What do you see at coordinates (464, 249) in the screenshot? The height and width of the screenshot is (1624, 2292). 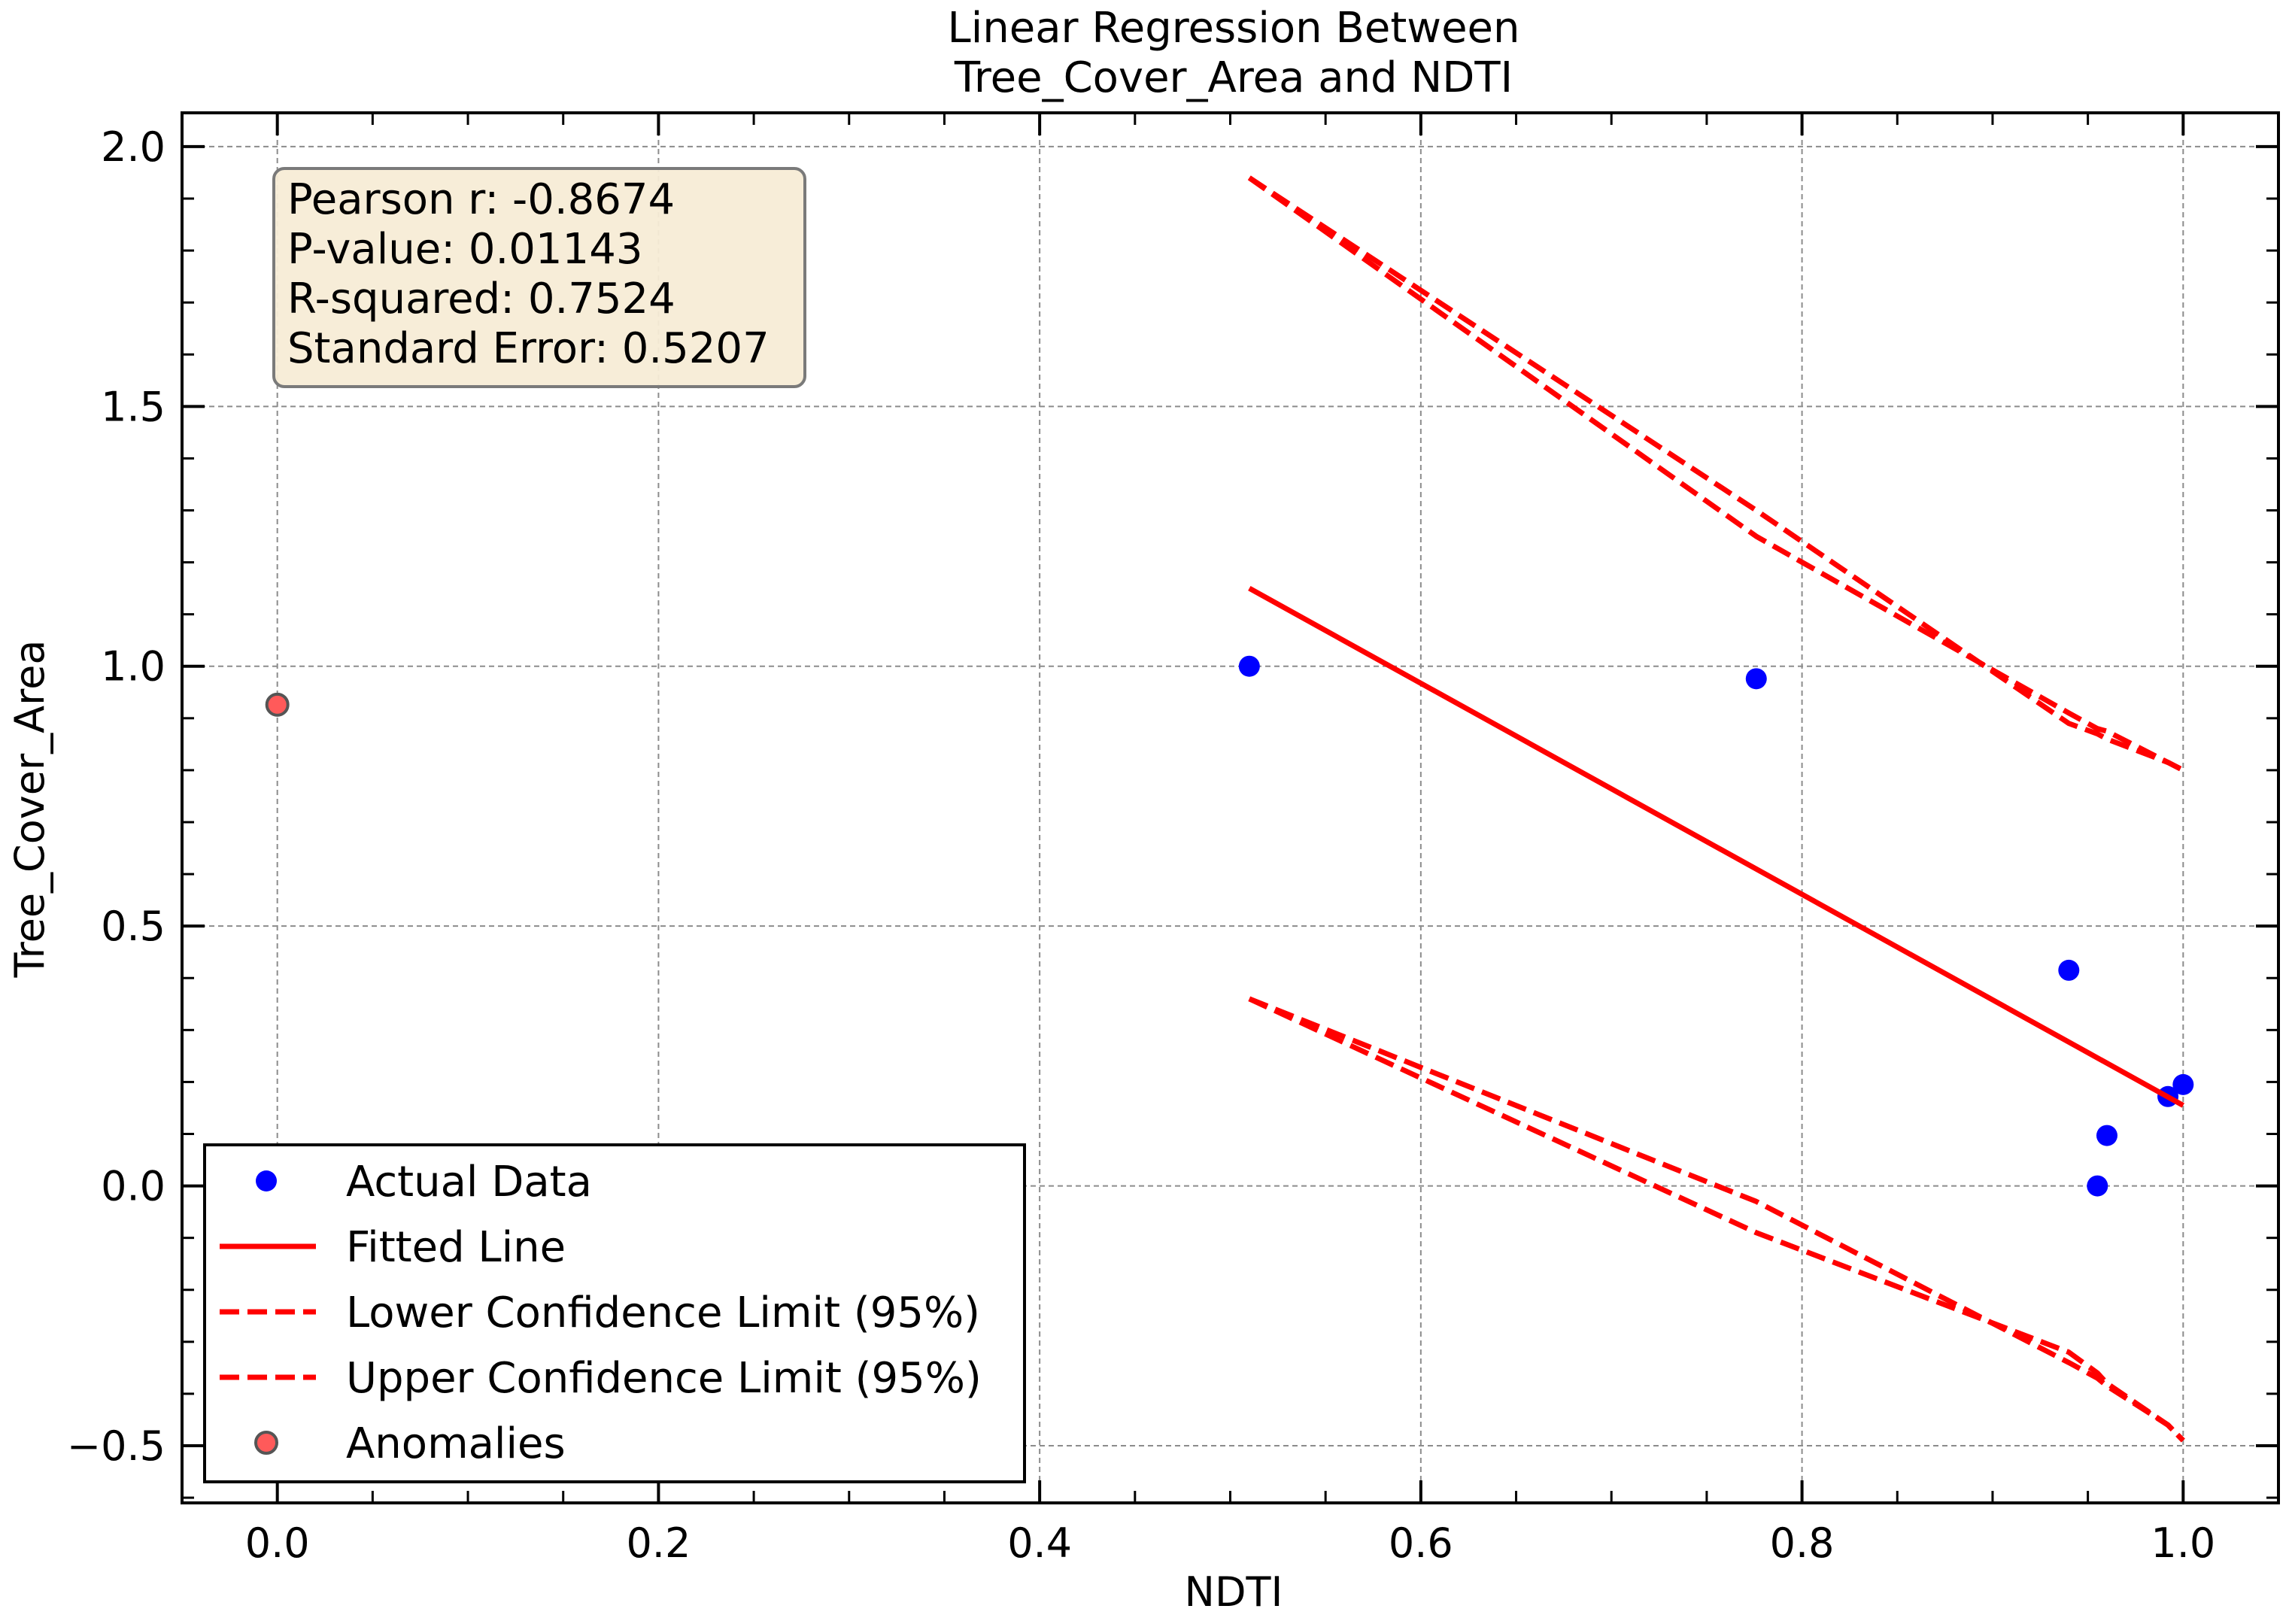 I see `stats-p-value: P-value: 0.01143` at bounding box center [464, 249].